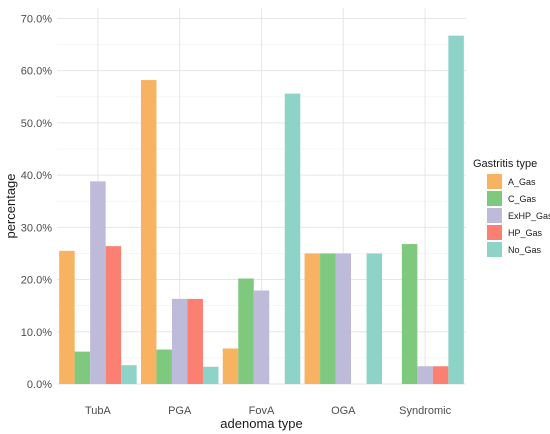  Describe the element at coordinates (343, 411) in the screenshot. I see `x-tick-label: OGA` at that location.